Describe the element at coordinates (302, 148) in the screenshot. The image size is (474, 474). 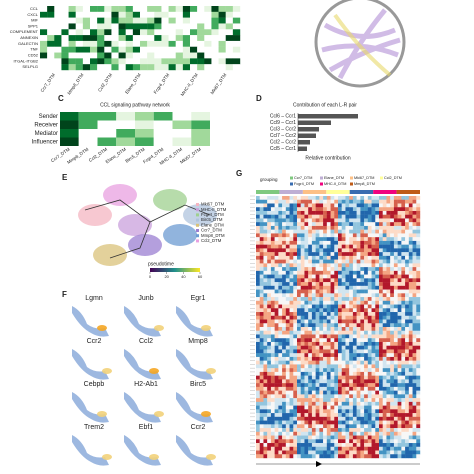
I see `bar` at that location.